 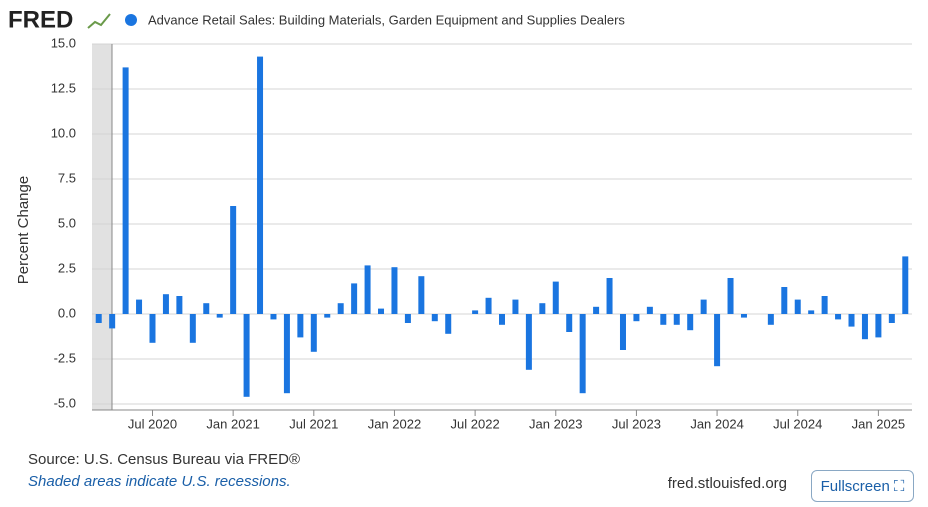 I want to click on y-tick-label: -5.0, so click(x=65, y=402).